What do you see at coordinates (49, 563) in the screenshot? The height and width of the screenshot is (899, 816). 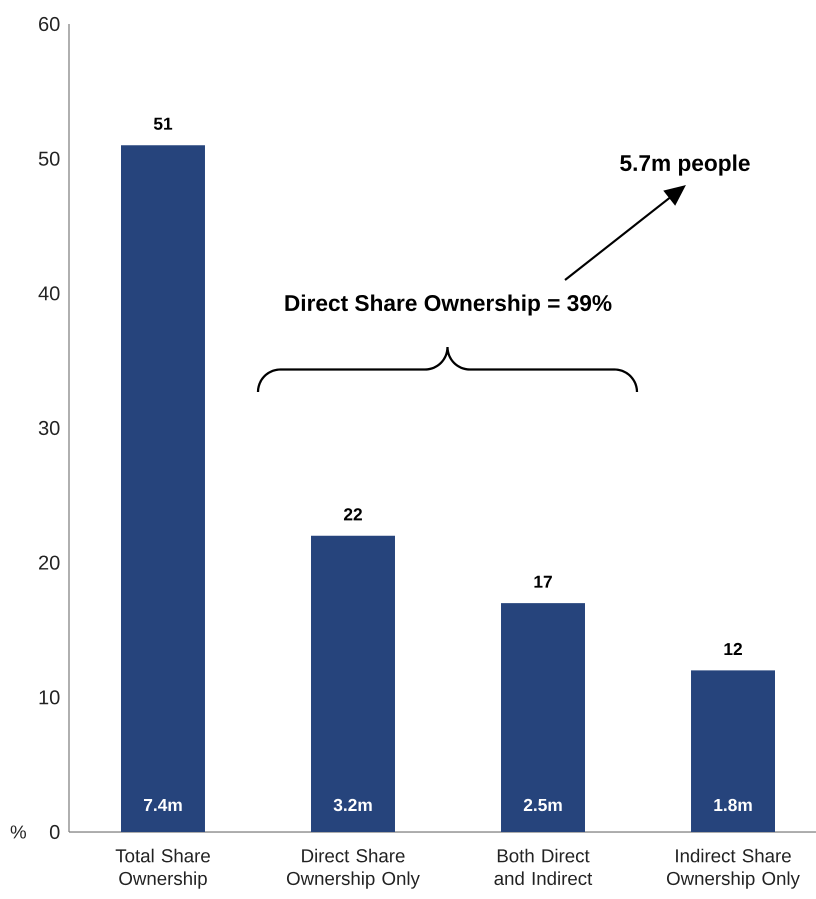 I see `y-tick-label: 20` at bounding box center [49, 563].